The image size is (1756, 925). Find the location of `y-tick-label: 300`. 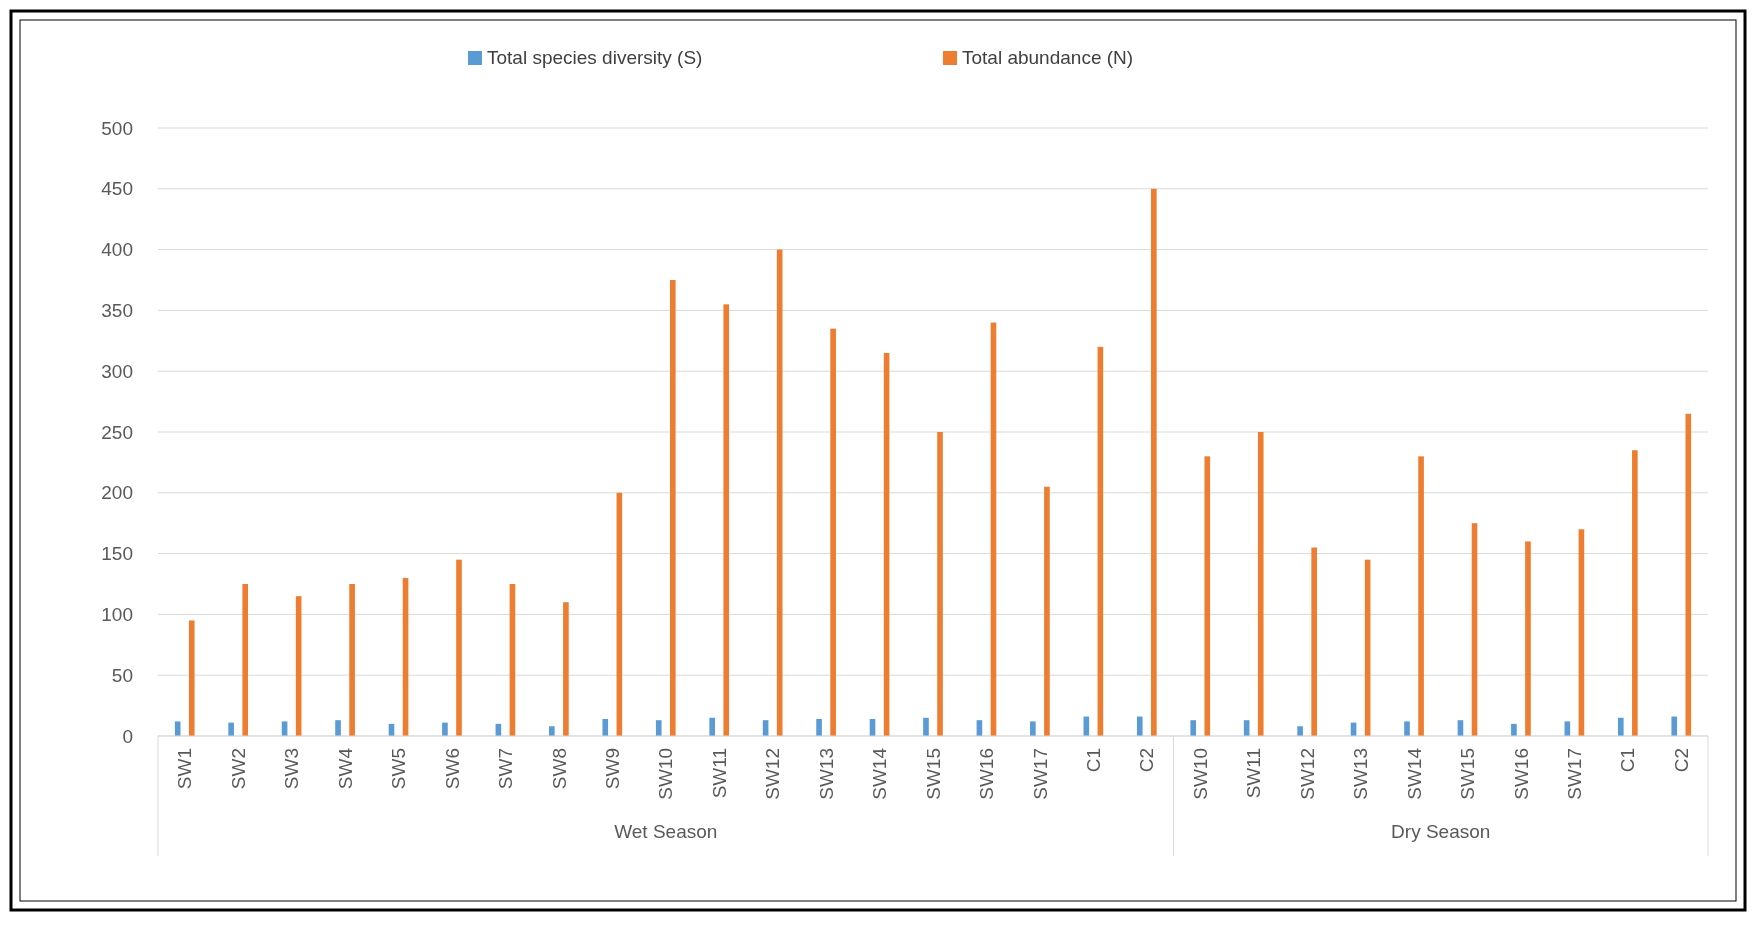

y-tick-label: 300 is located at coordinates (117, 371).